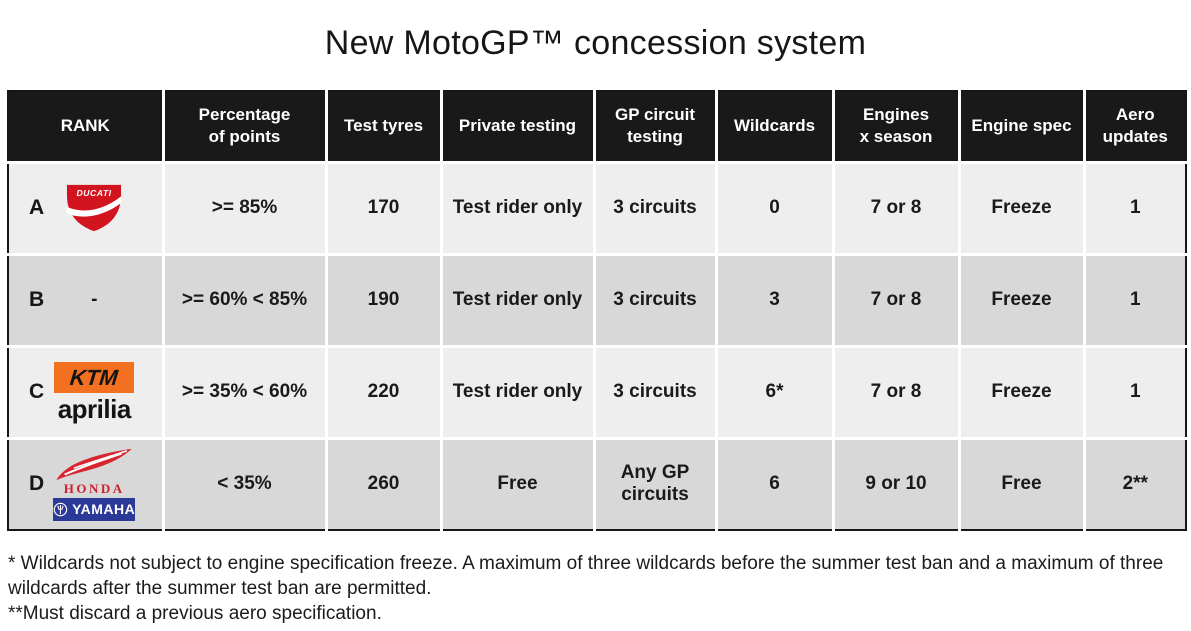 This screenshot has width=1191, height=631. I want to click on manufacturer-logos: KTM aprilia, so click(85, 392).